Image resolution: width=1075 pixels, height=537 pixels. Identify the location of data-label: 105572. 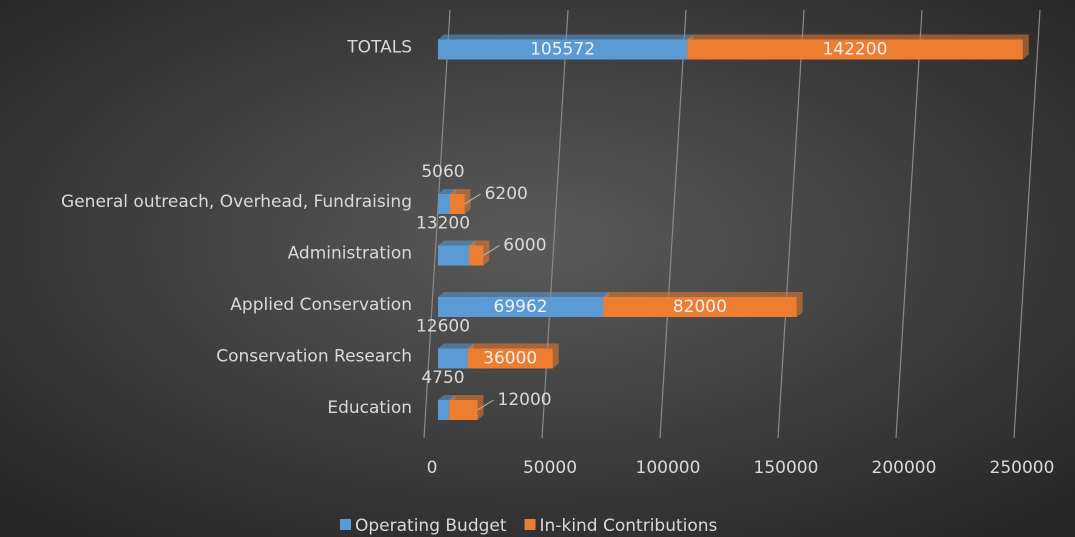
(562, 50).